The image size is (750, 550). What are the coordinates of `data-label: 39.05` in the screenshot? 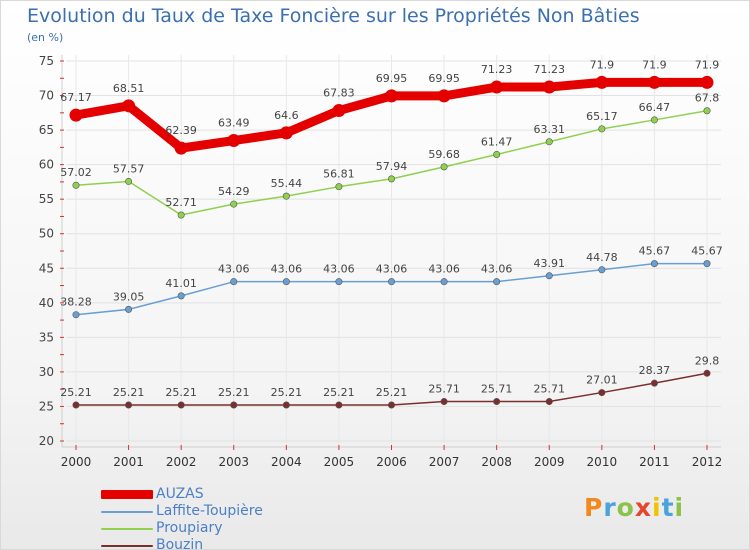 It's located at (129, 296).